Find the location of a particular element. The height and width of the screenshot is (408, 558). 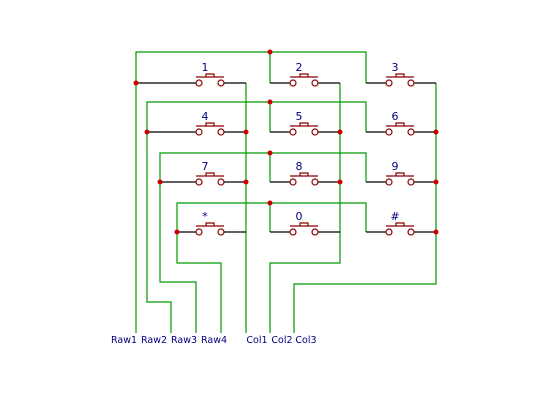

net-label-raw4: Raw4 is located at coordinates (214, 340).